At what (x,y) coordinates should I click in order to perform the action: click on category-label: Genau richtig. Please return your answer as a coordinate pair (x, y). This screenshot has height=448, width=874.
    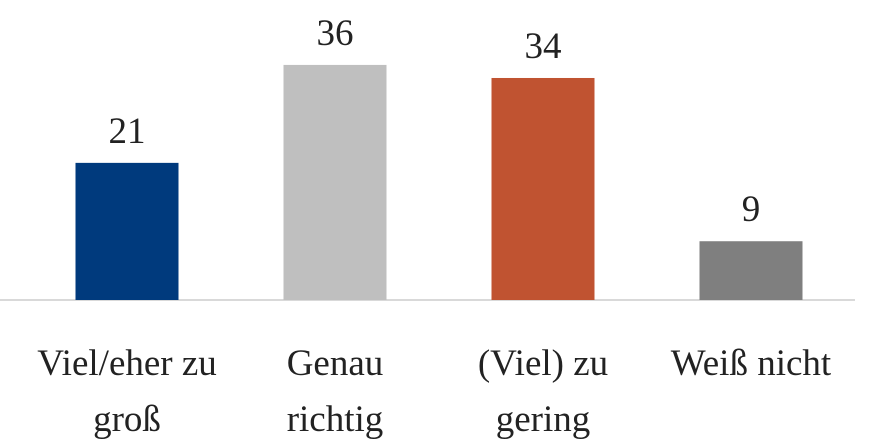
    Looking at the image, I should click on (335, 391).